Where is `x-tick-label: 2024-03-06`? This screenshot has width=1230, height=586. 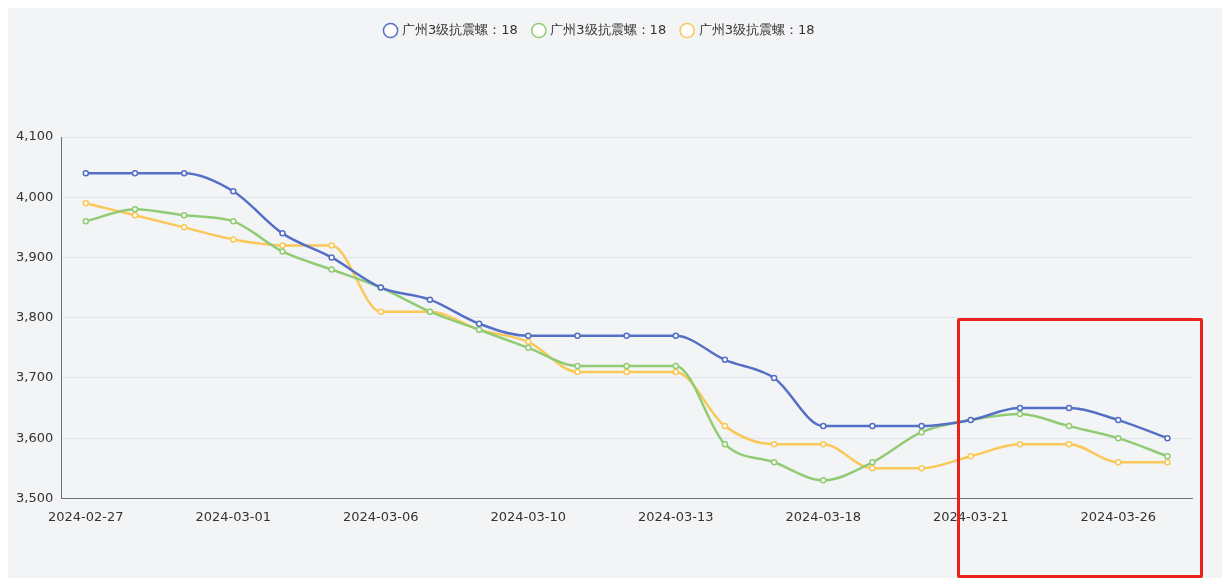 x-tick-label: 2024-03-06 is located at coordinates (381, 516).